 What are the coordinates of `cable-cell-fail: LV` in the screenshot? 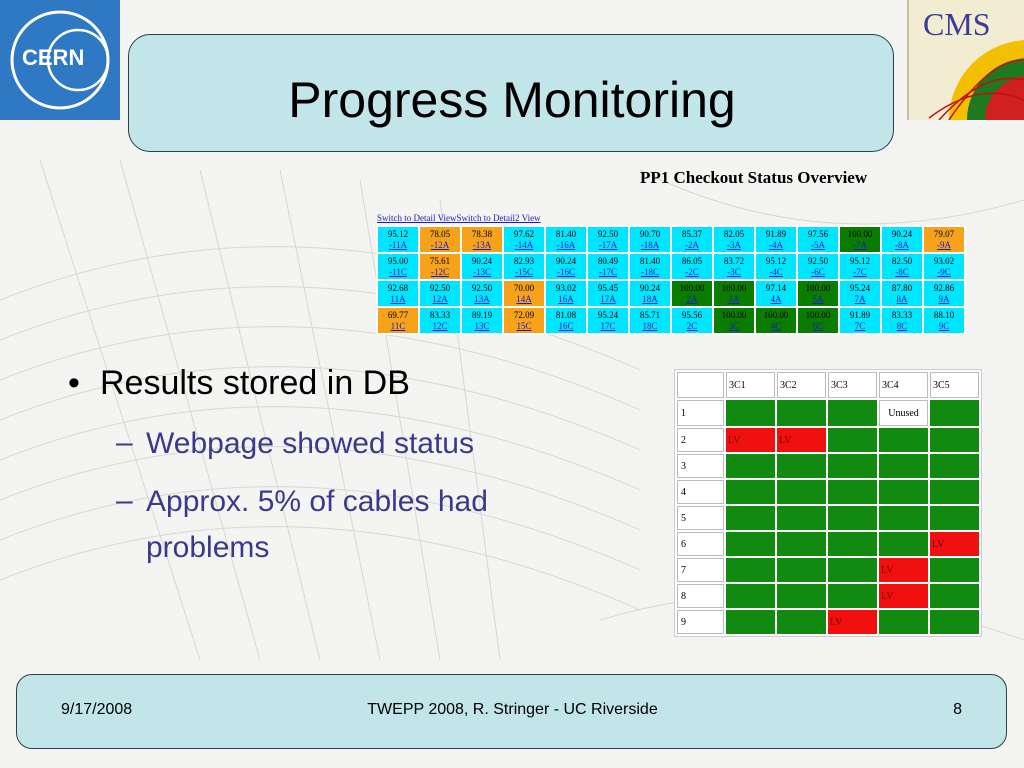 It's located at (852, 622).